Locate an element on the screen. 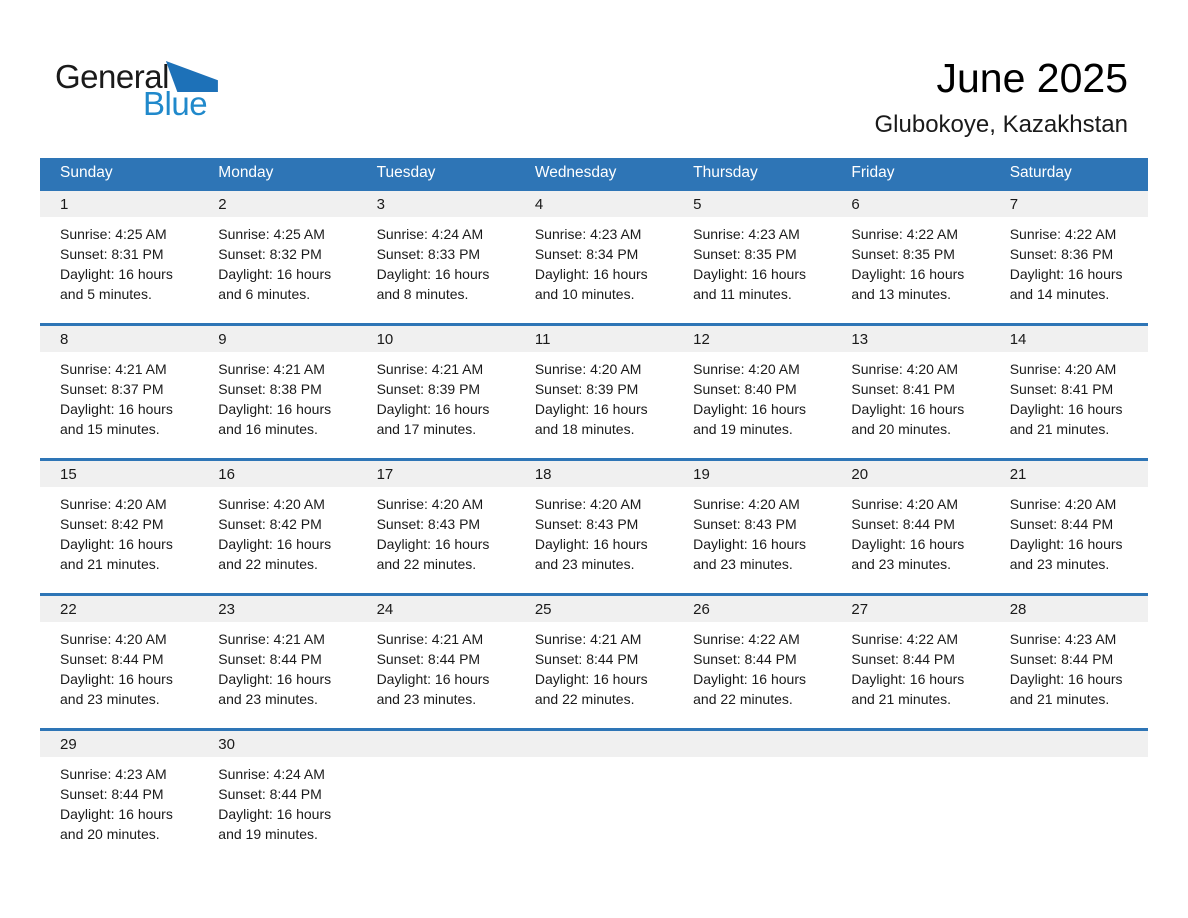  day-number-strip: 20 is located at coordinates (910, 474).